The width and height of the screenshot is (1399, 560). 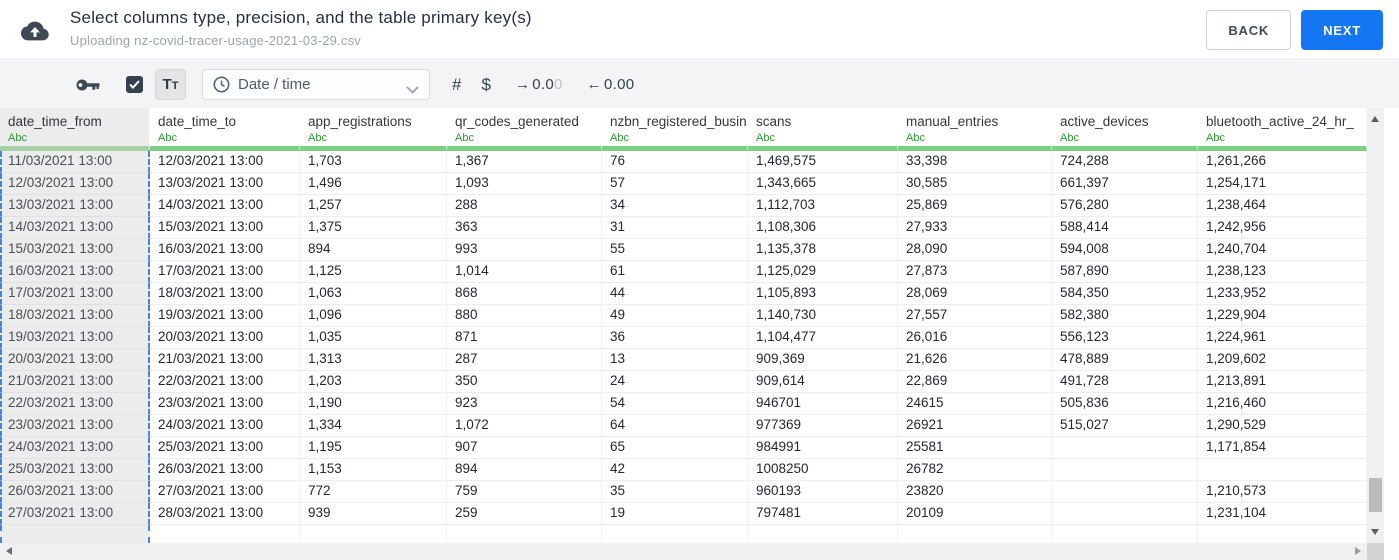 I want to click on cell: 1,108,306, so click(x=823, y=228).